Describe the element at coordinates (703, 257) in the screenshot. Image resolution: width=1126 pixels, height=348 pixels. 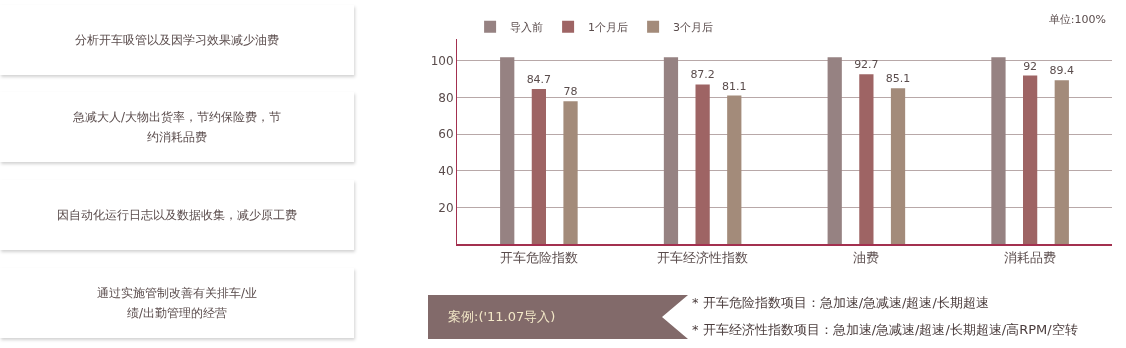
I see `x-tick-label: 开车经济性指数` at that location.